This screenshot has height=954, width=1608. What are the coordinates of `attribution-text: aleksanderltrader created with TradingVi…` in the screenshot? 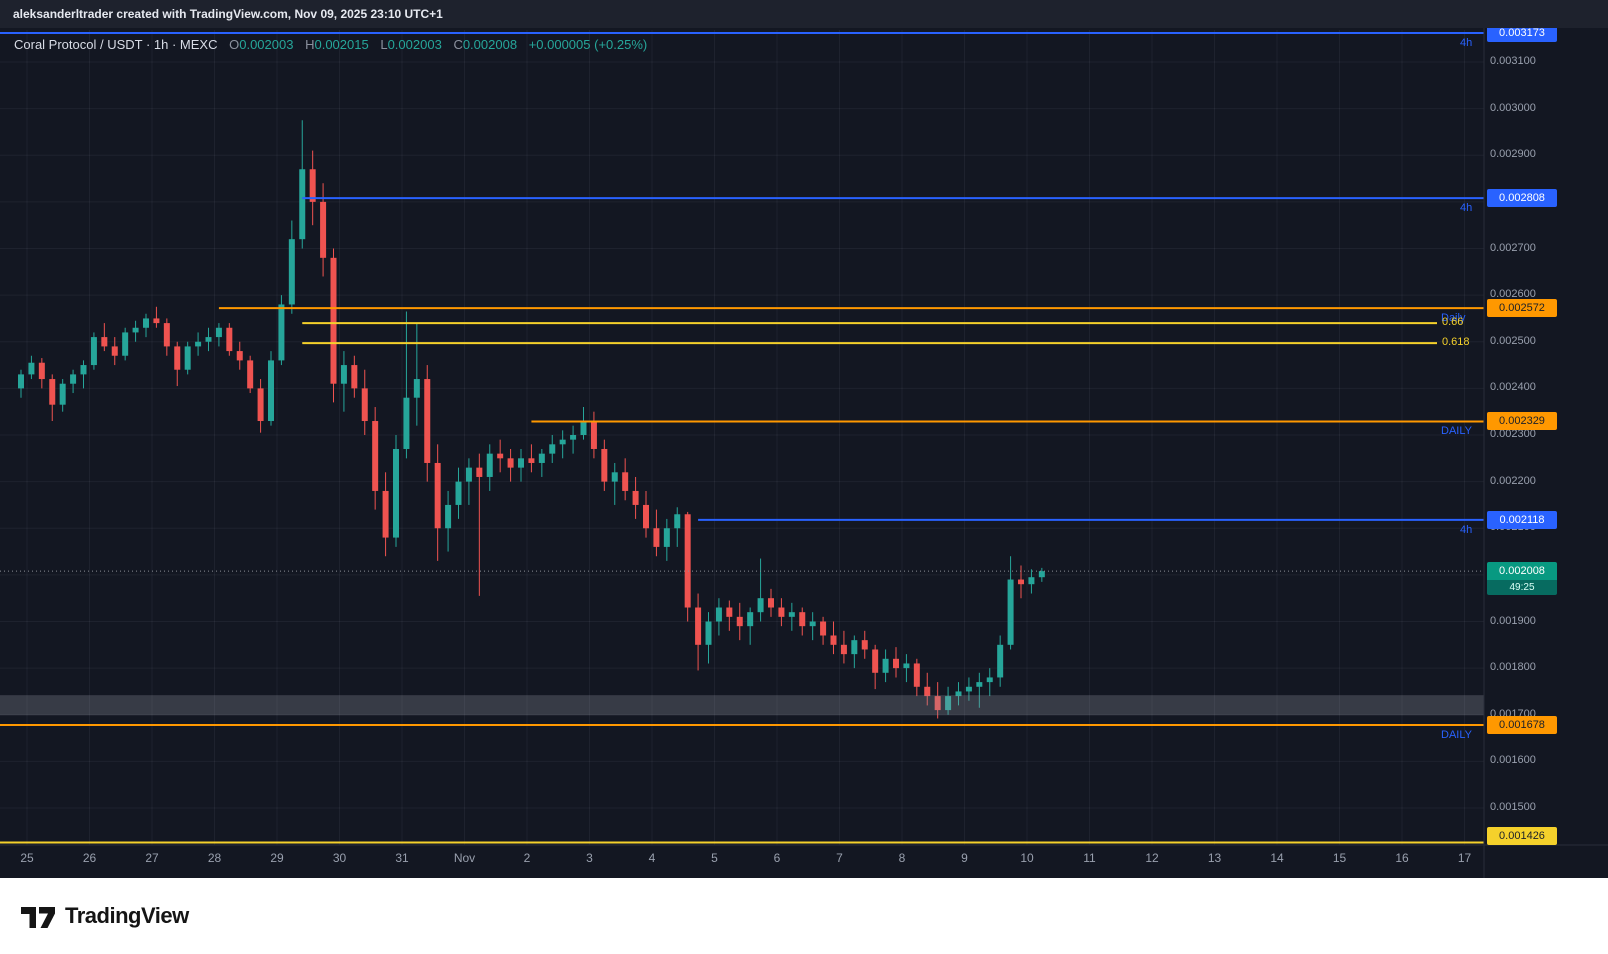 It's located at (228, 14).